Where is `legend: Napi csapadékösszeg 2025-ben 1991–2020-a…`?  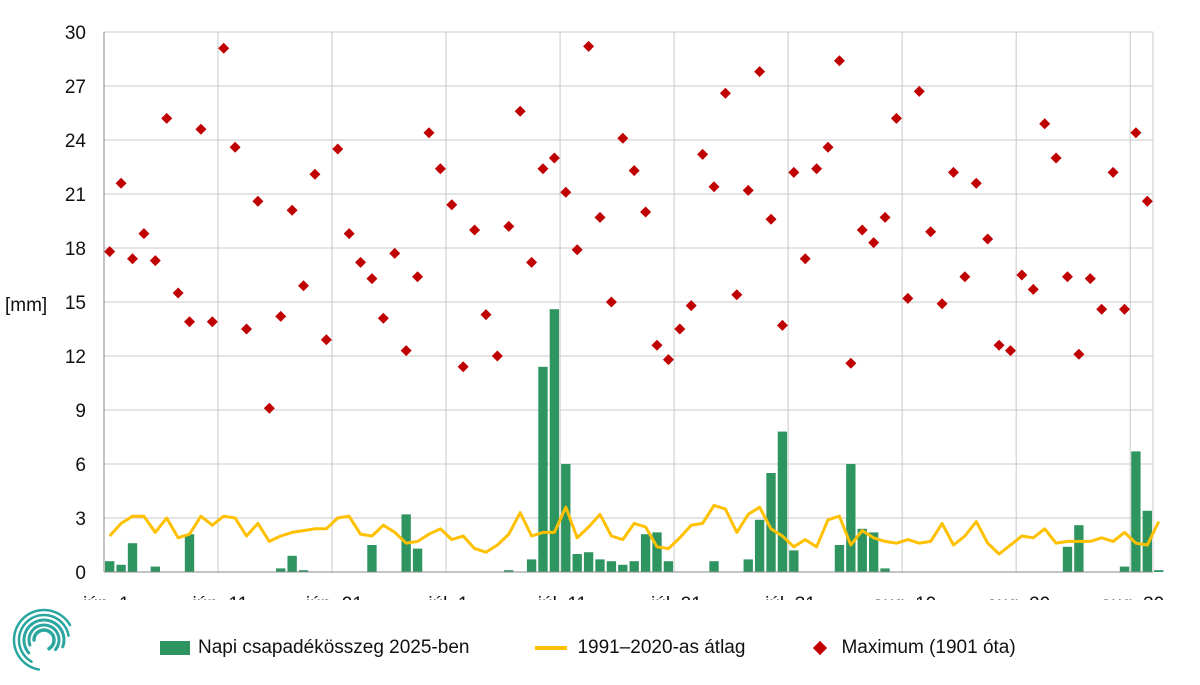 legend: Napi csapadékösszeg 2025-ben 1991–2020-a… is located at coordinates (621, 648).